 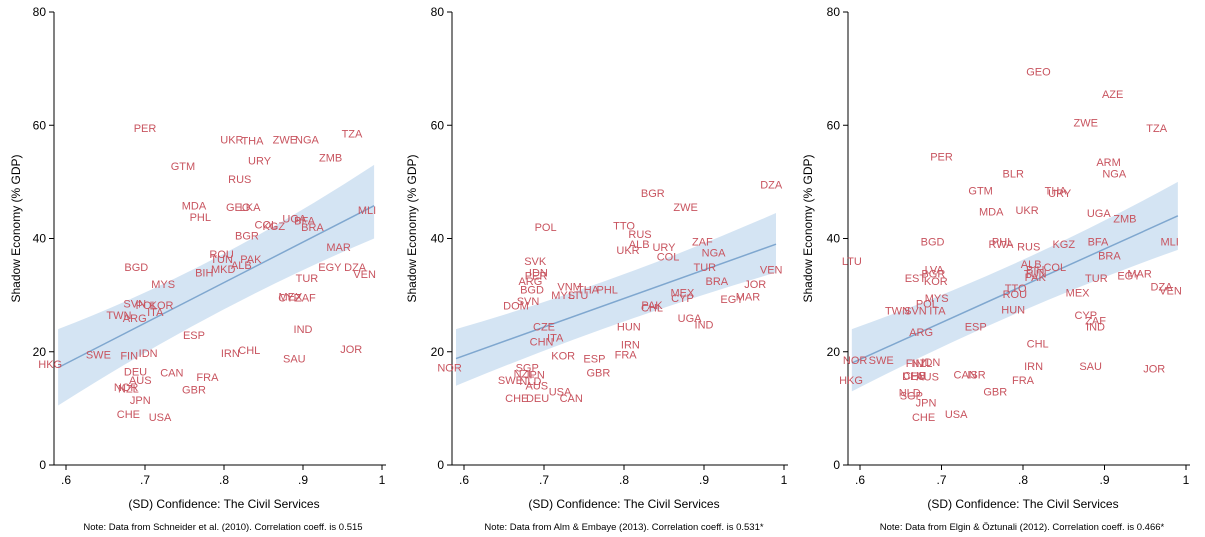 I want to click on point-label: SWE, so click(x=510, y=381).